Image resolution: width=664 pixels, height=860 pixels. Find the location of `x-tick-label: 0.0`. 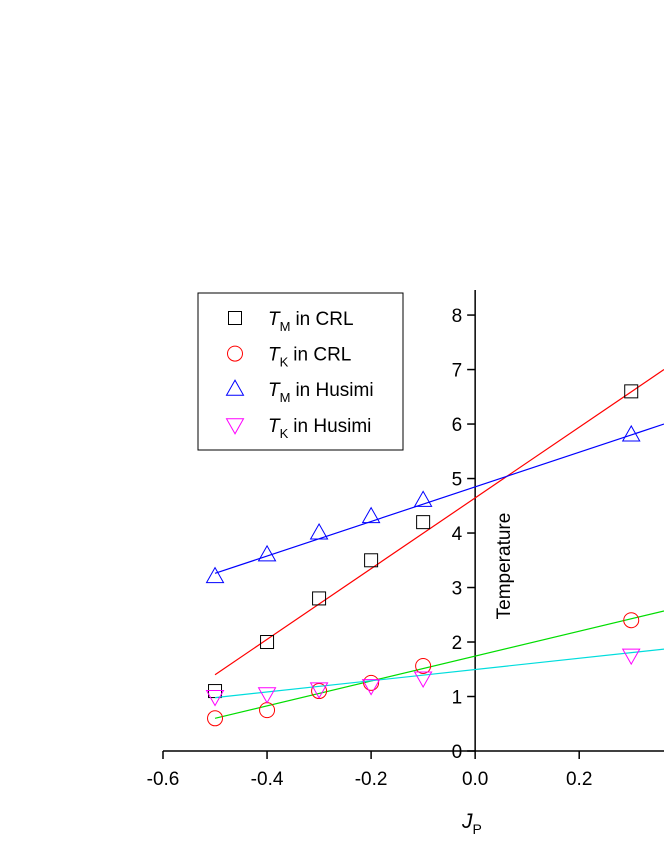

x-tick-label: 0.0 is located at coordinates (475, 779).